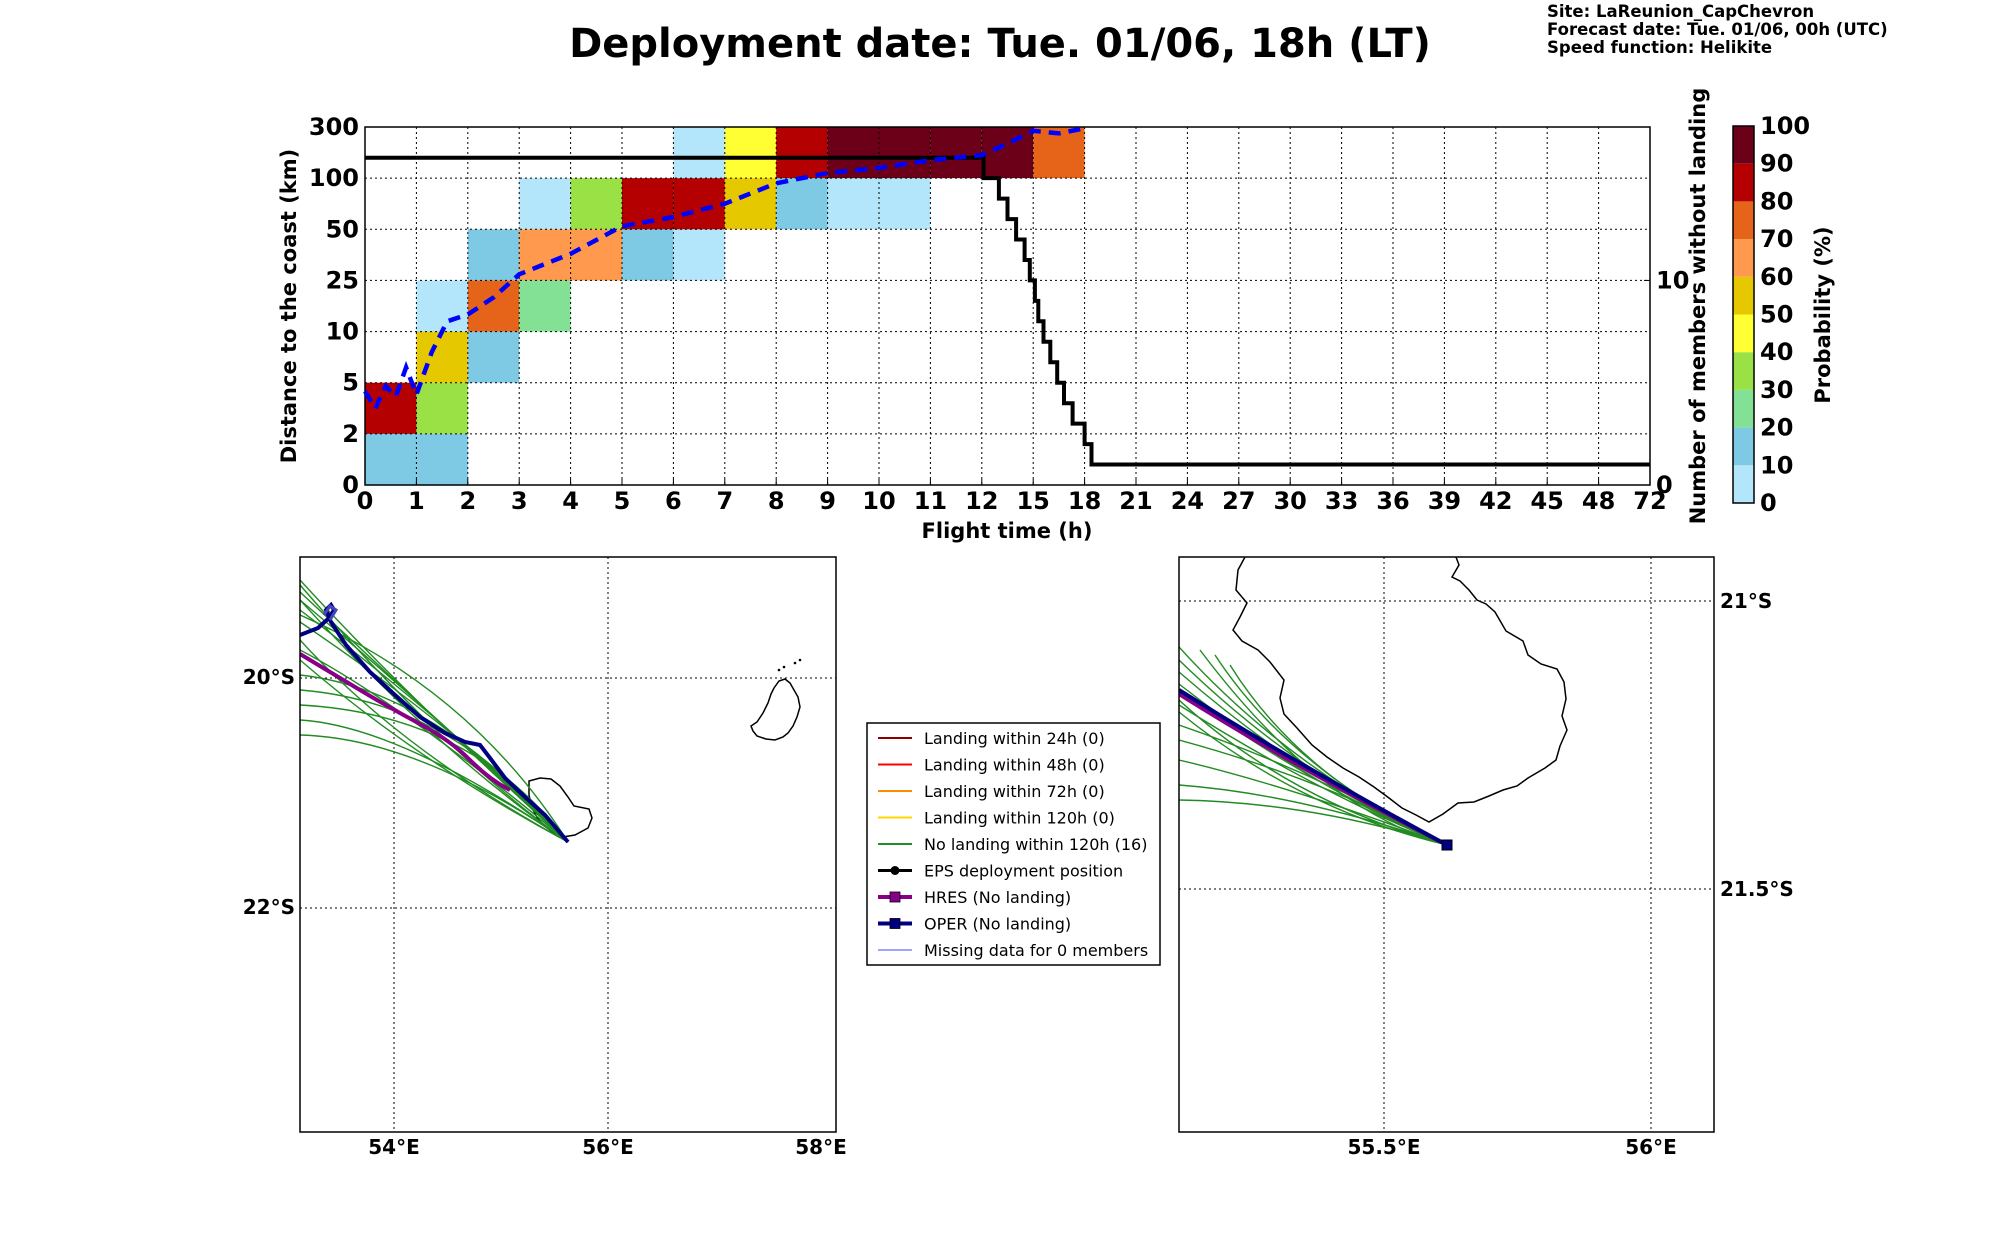  I want to click on colorbar-tick-label: 0, so click(1768, 503).